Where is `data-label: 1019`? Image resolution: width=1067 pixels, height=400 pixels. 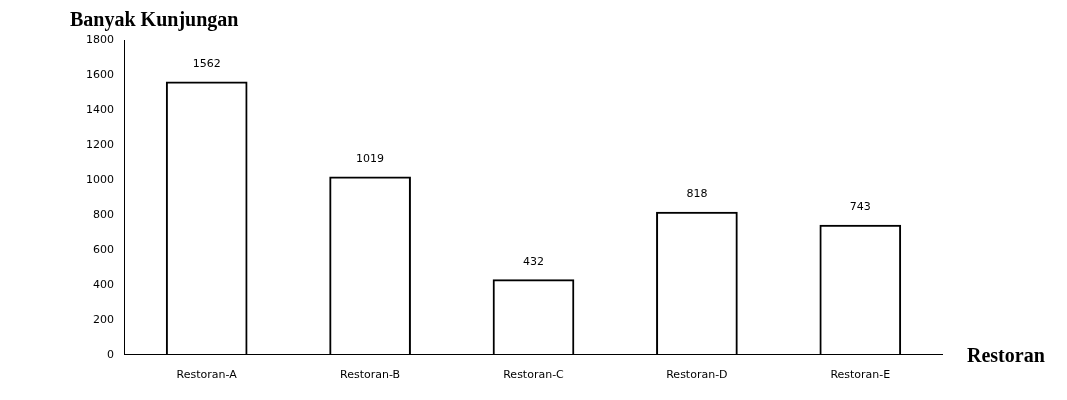 data-label: 1019 is located at coordinates (370, 158).